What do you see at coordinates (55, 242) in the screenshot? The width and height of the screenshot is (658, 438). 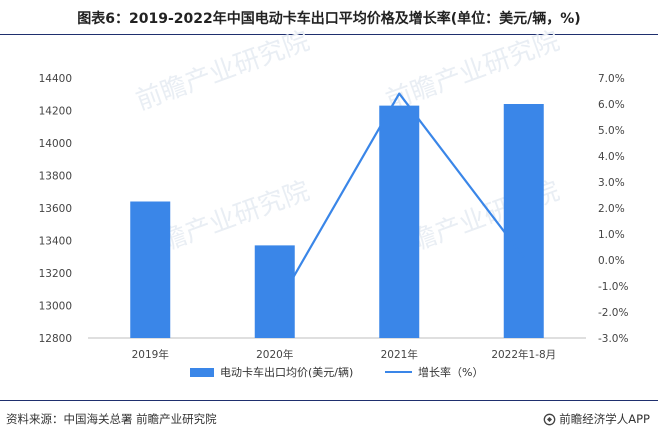 I see `y-left-tick-label: 13400` at bounding box center [55, 242].